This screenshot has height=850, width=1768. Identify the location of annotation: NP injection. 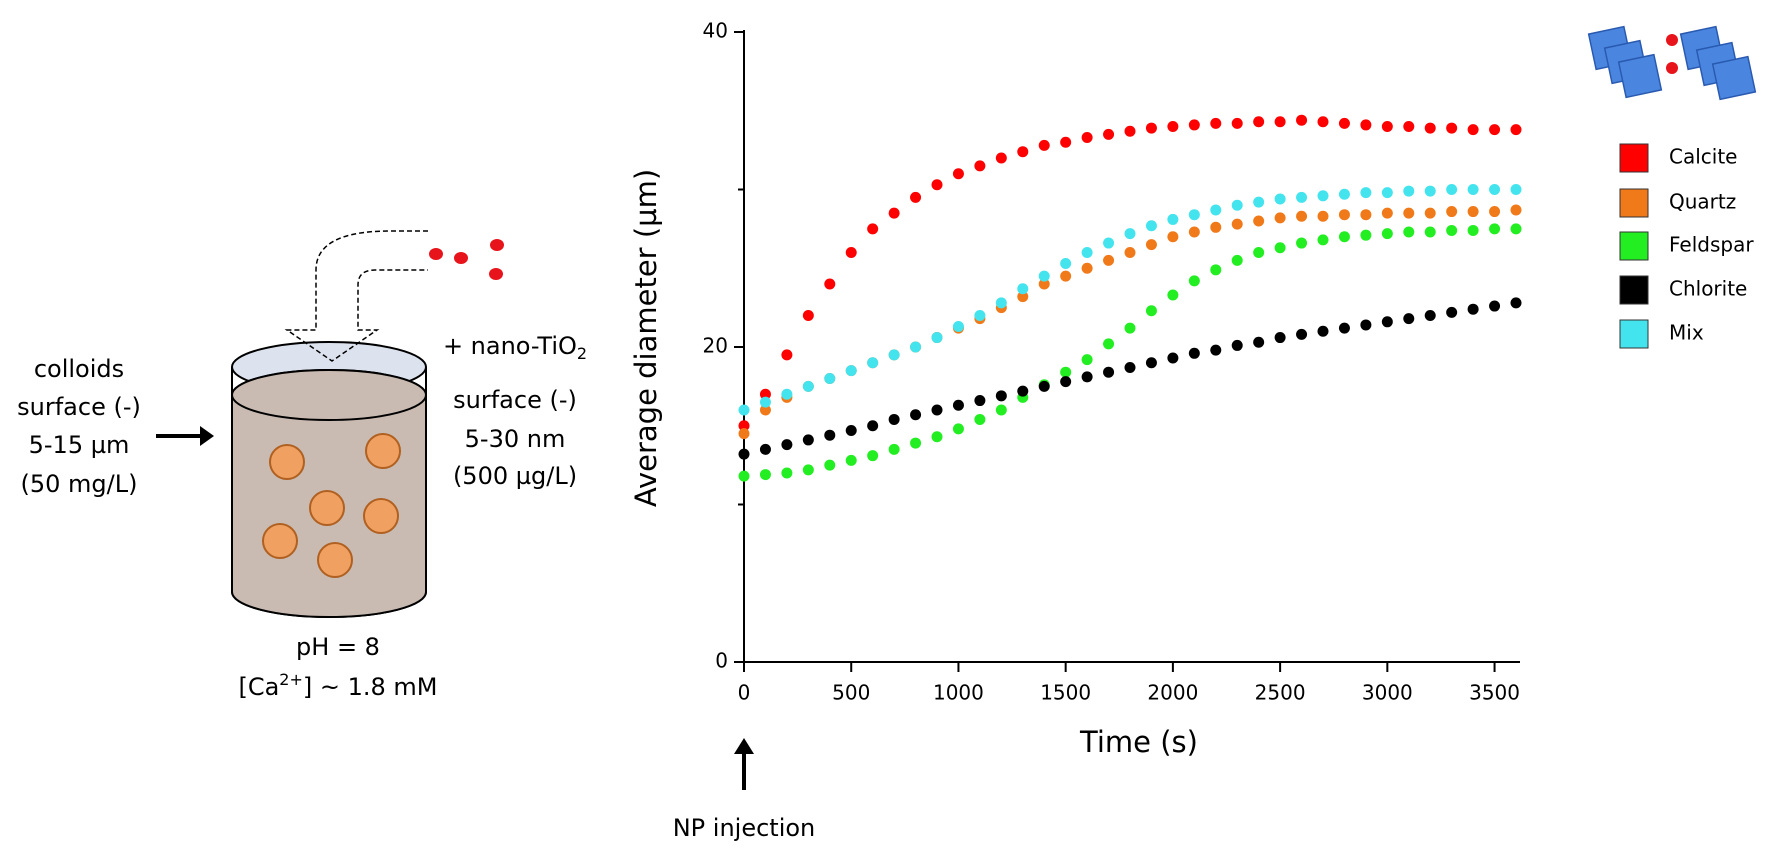
(744, 828).